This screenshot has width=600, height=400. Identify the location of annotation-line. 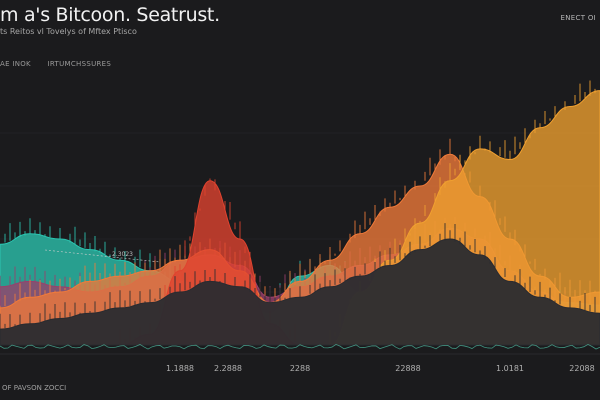
(102, 256).